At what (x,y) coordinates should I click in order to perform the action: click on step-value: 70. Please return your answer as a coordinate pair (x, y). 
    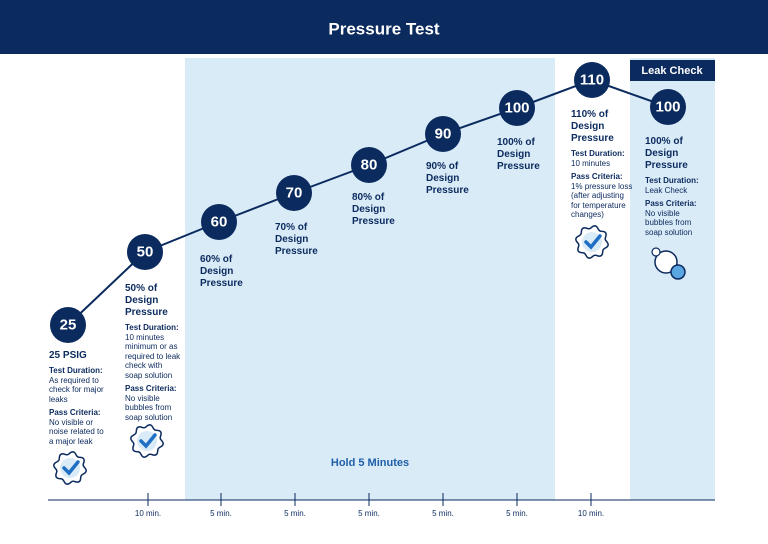
    Looking at the image, I should click on (294, 193).